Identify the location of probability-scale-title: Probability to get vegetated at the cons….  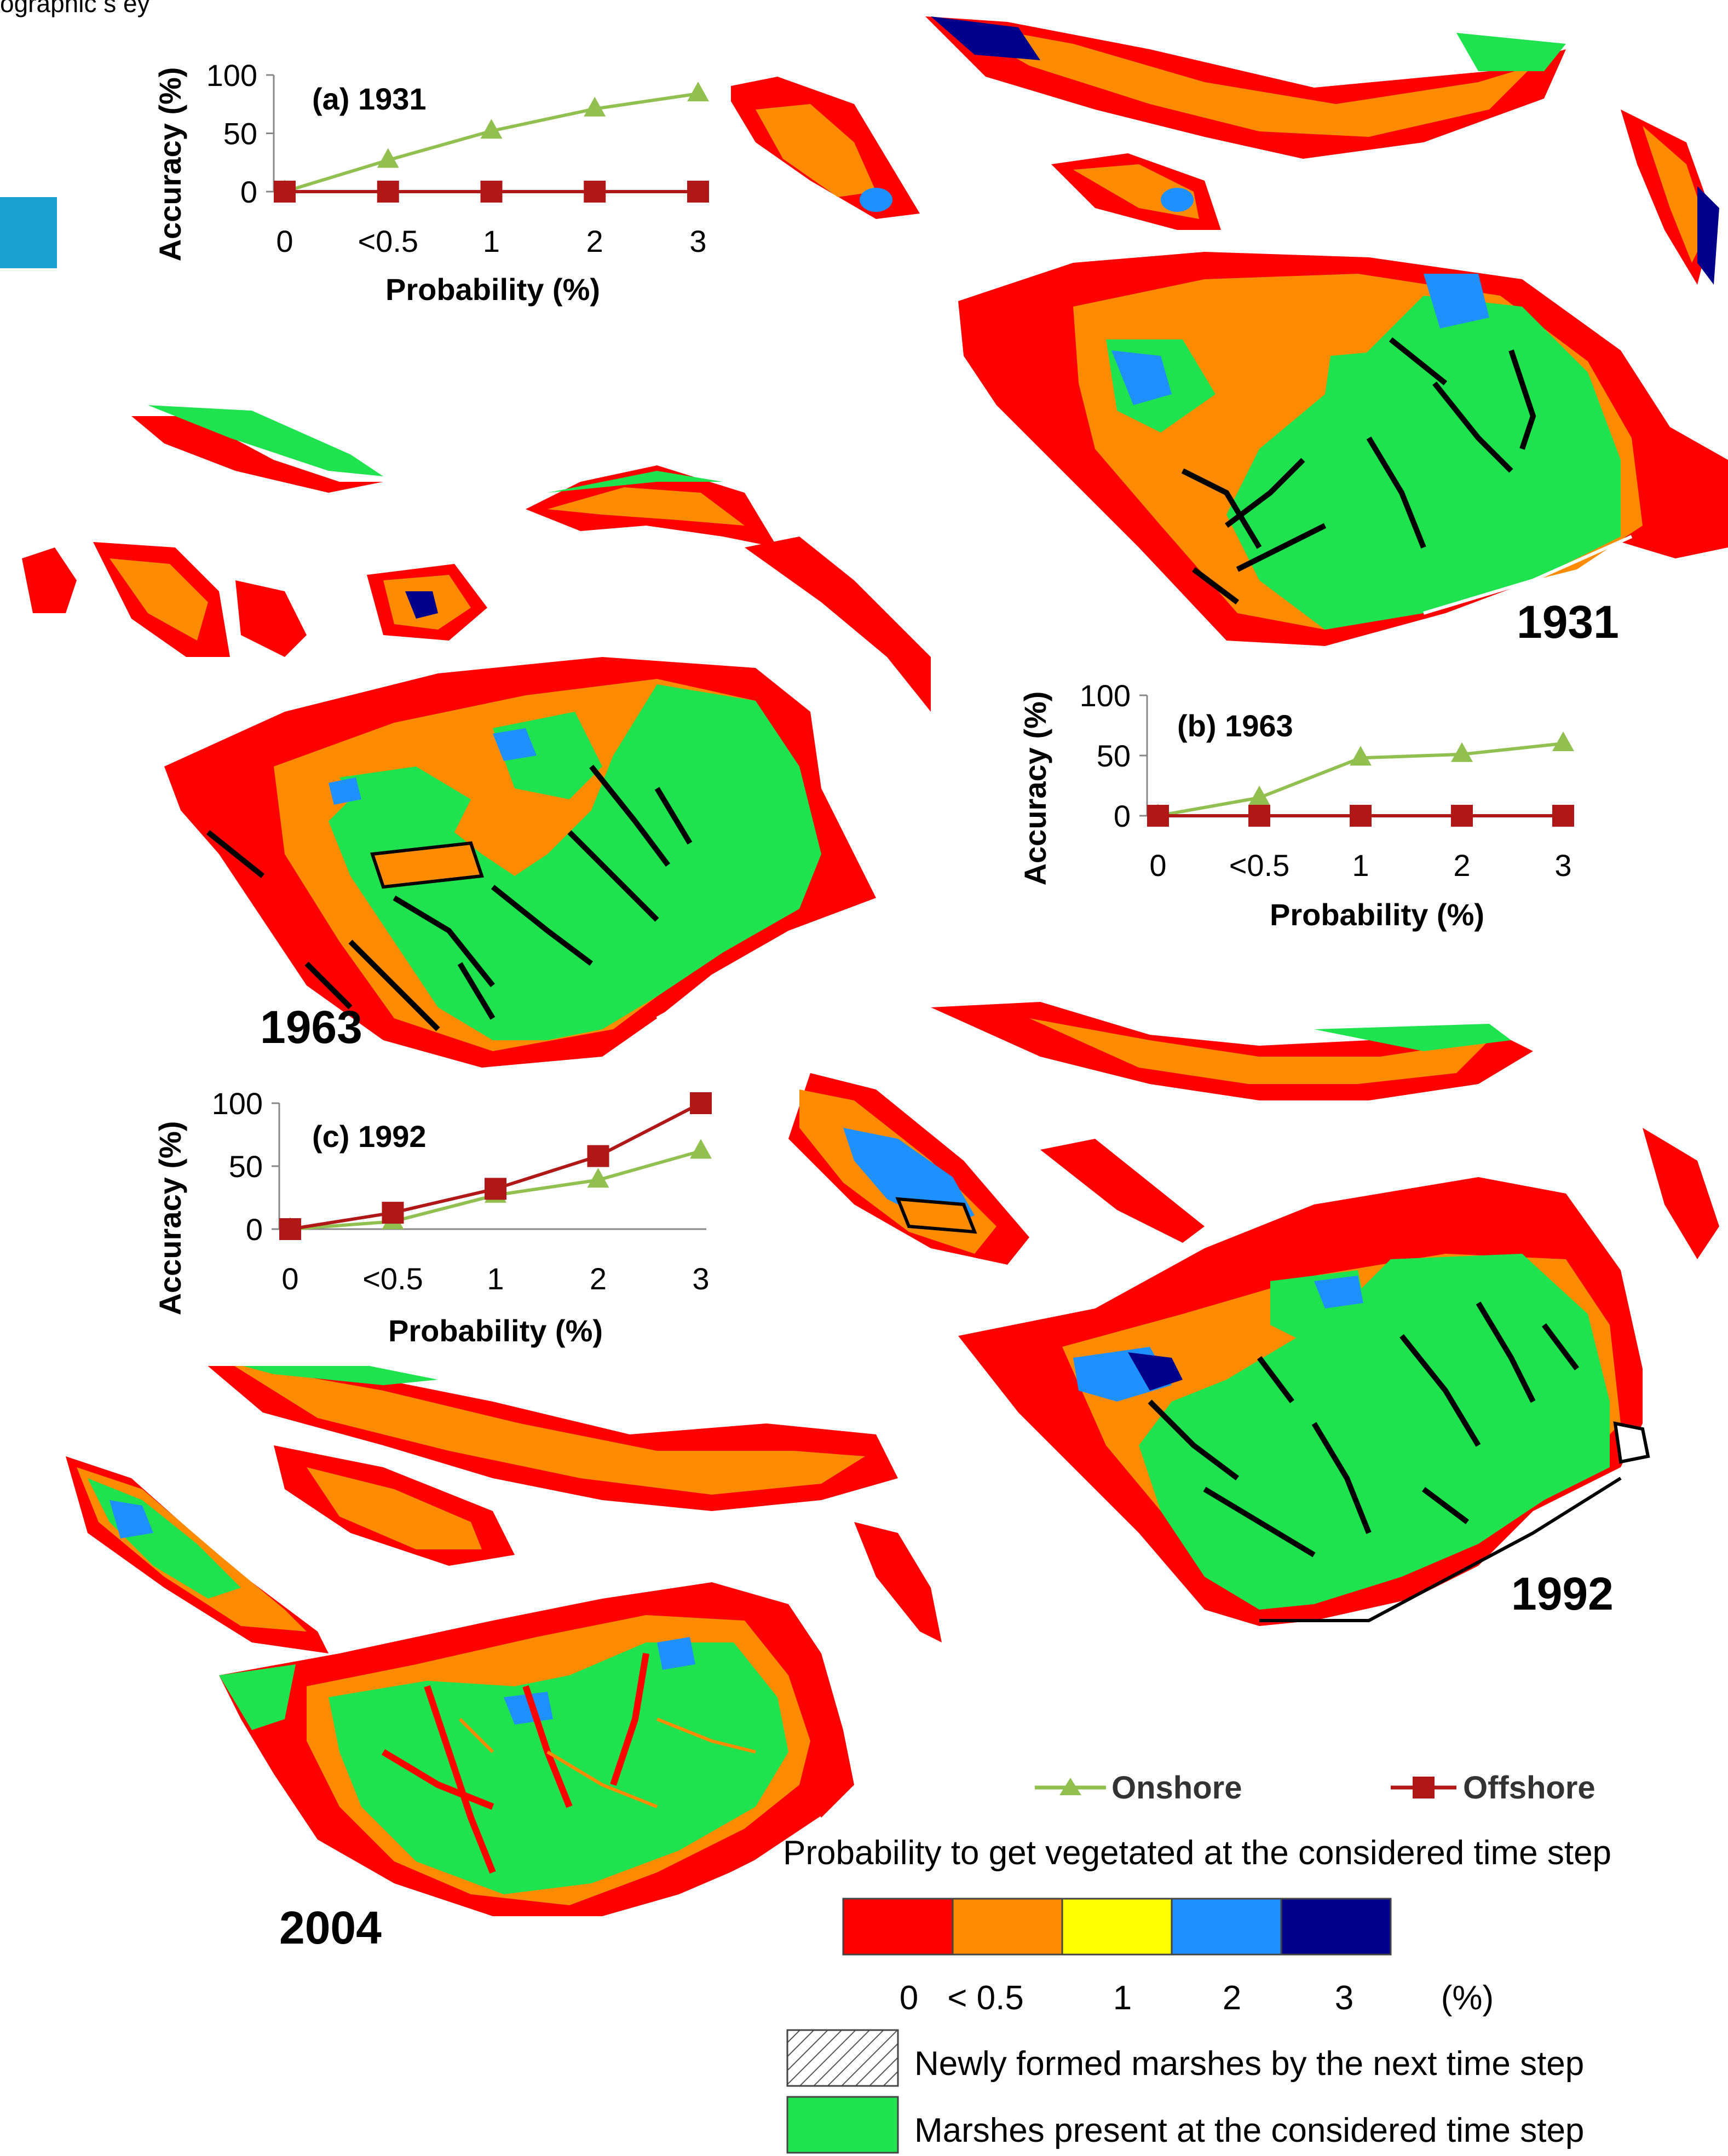
(1197, 1853).